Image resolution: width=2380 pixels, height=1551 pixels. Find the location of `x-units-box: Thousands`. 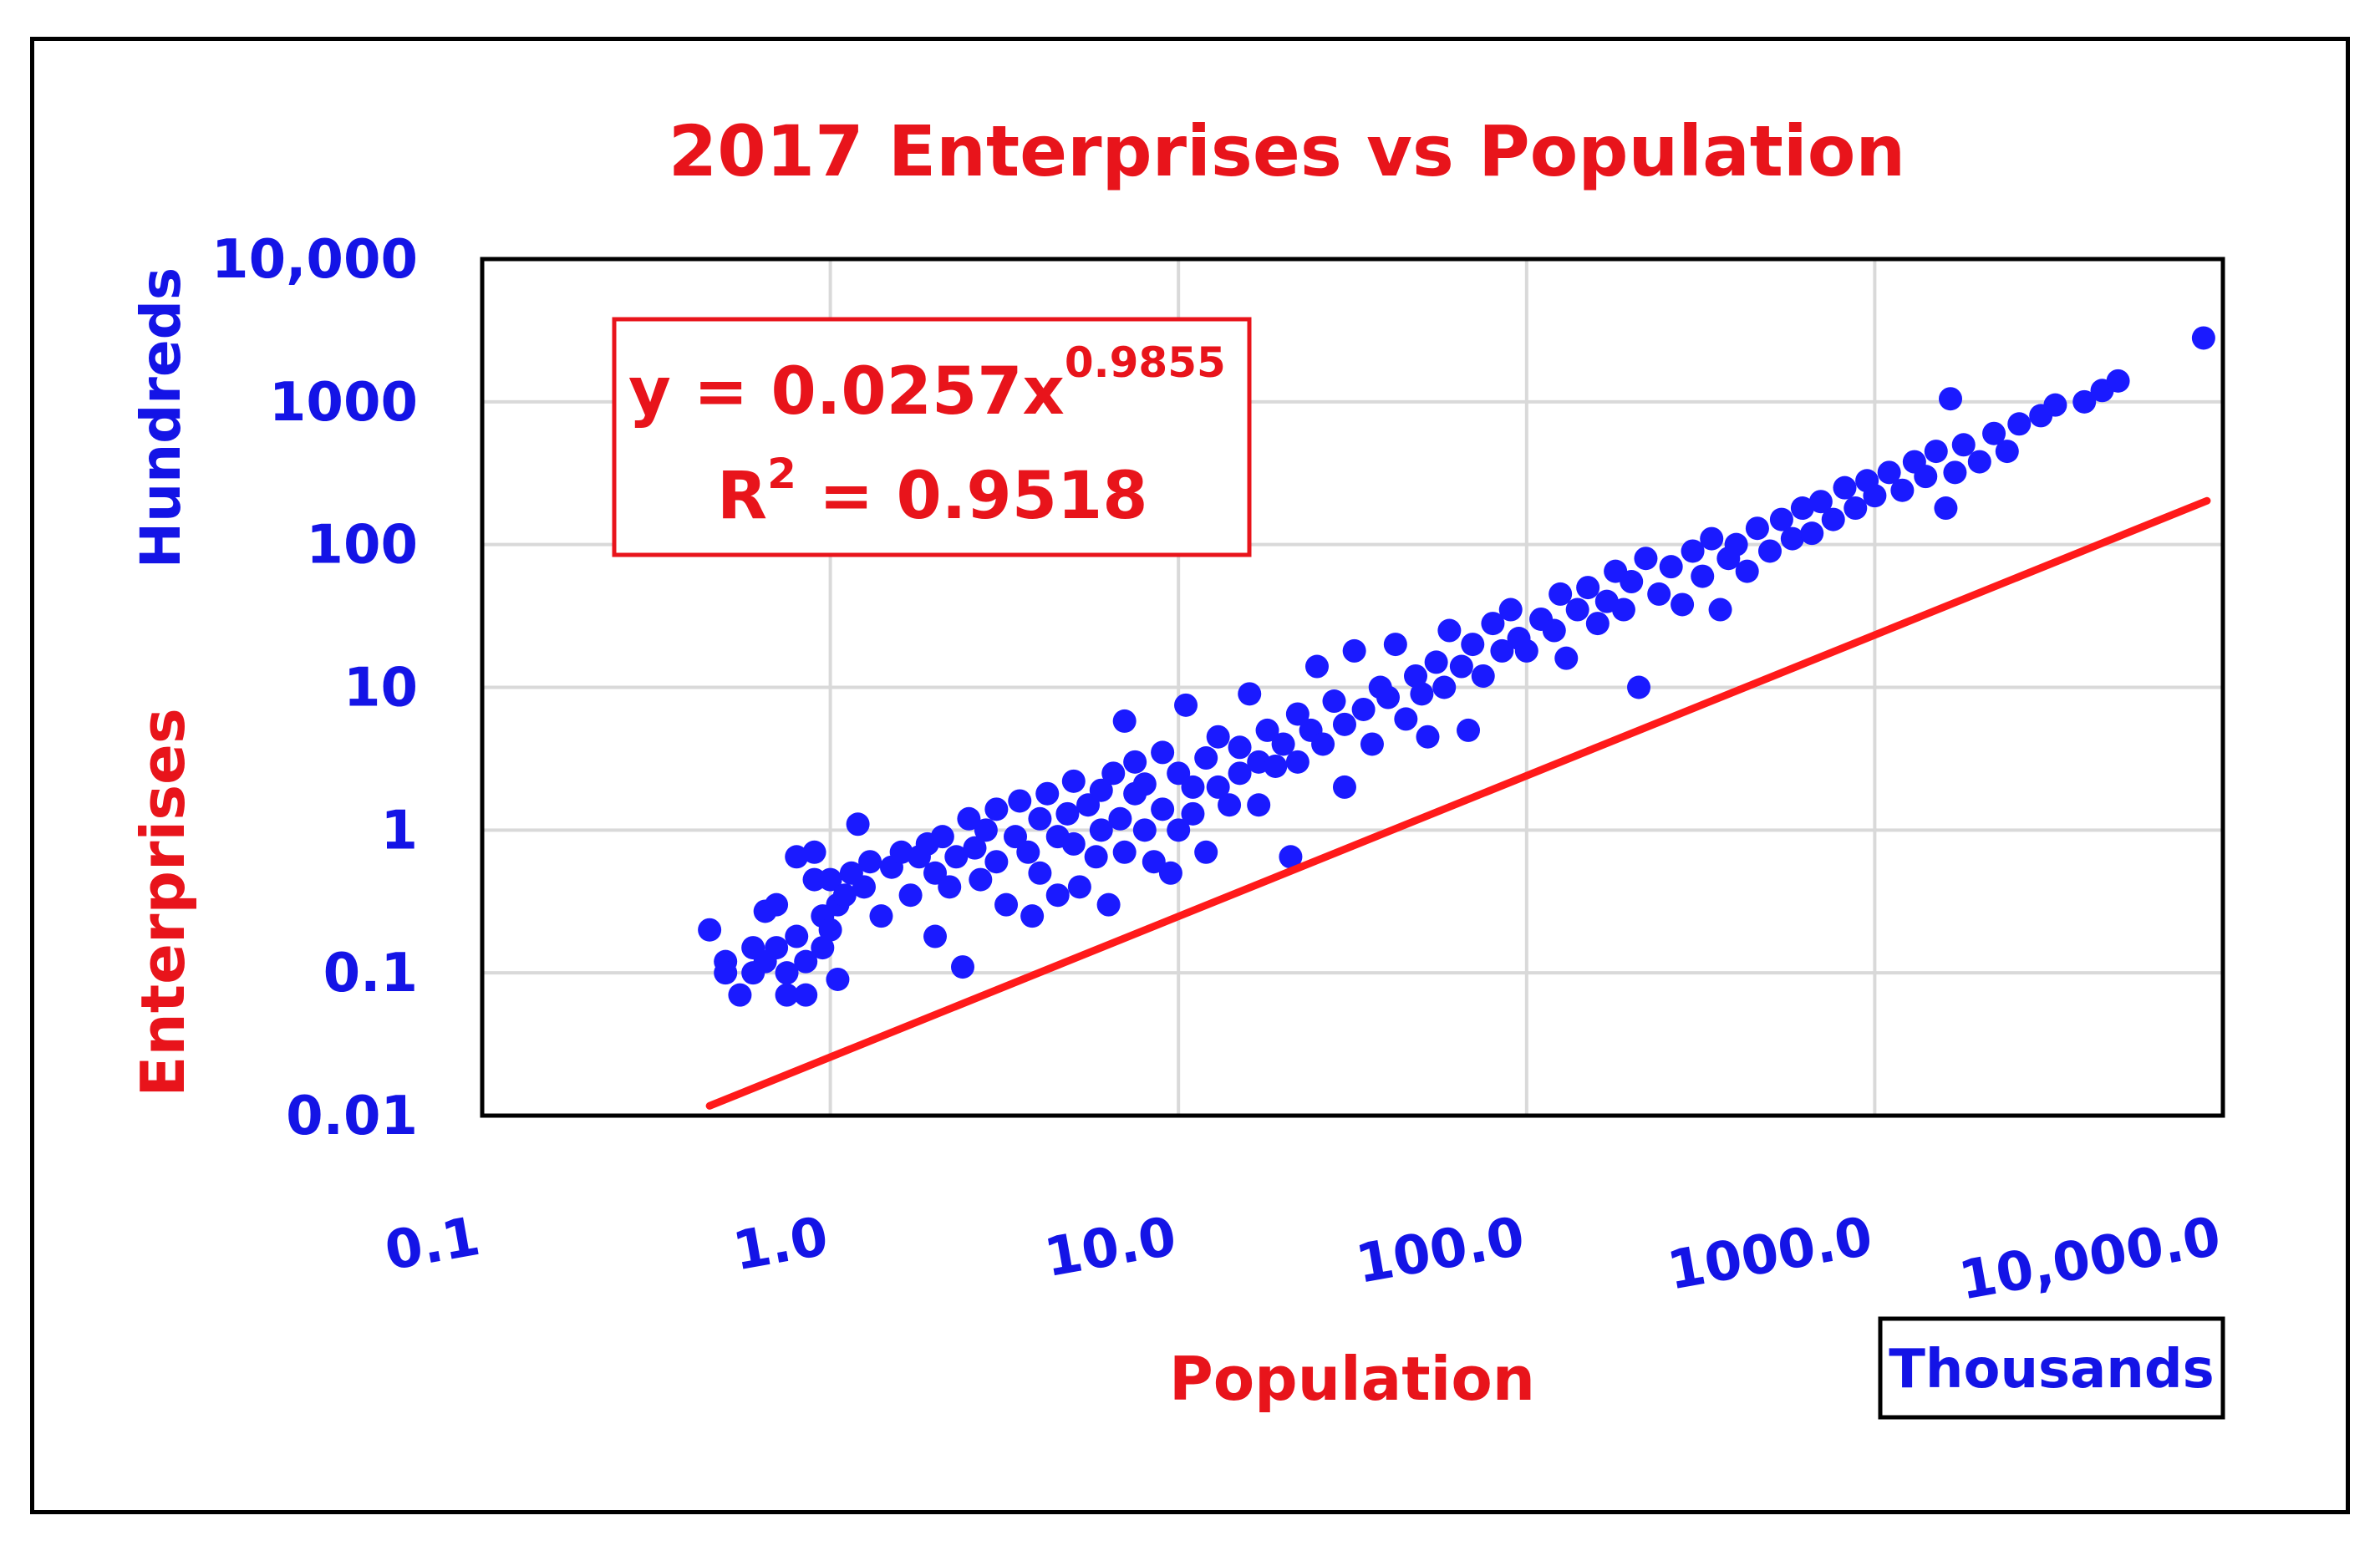

x-units-box: Thousands is located at coordinates (2051, 1368).